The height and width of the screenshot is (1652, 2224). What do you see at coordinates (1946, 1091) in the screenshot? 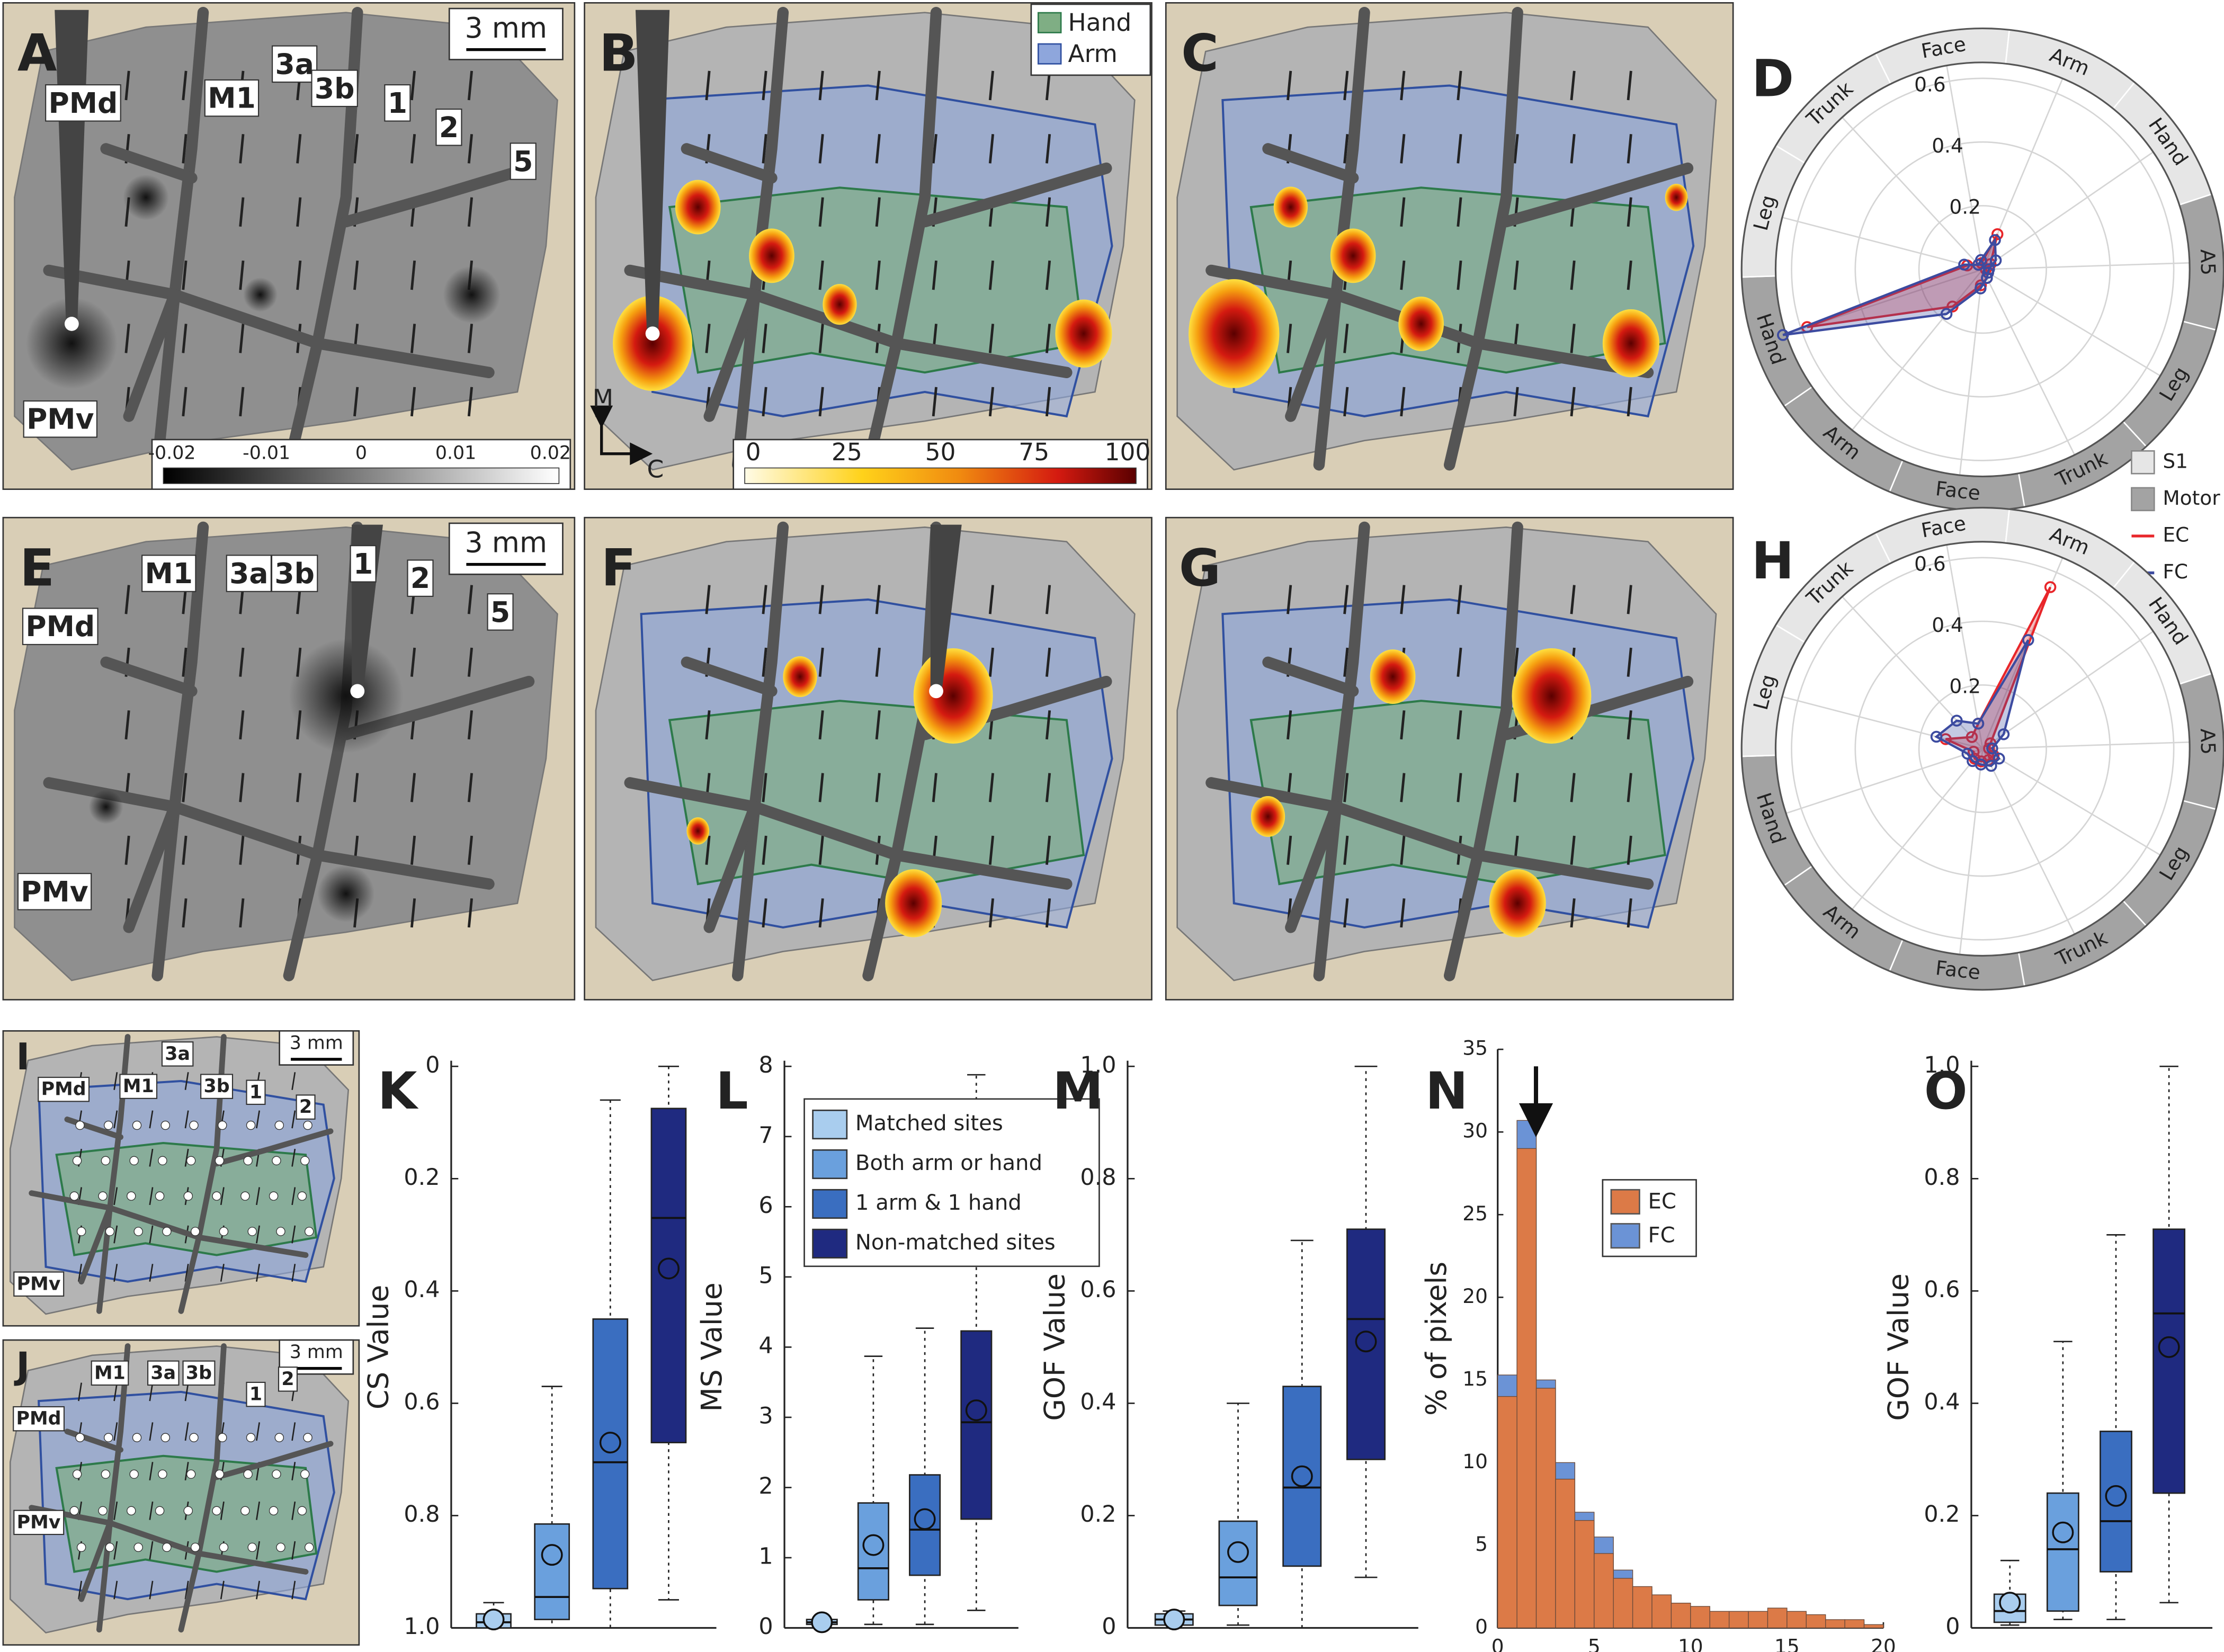
I see `panel-label: O` at bounding box center [1946, 1091].